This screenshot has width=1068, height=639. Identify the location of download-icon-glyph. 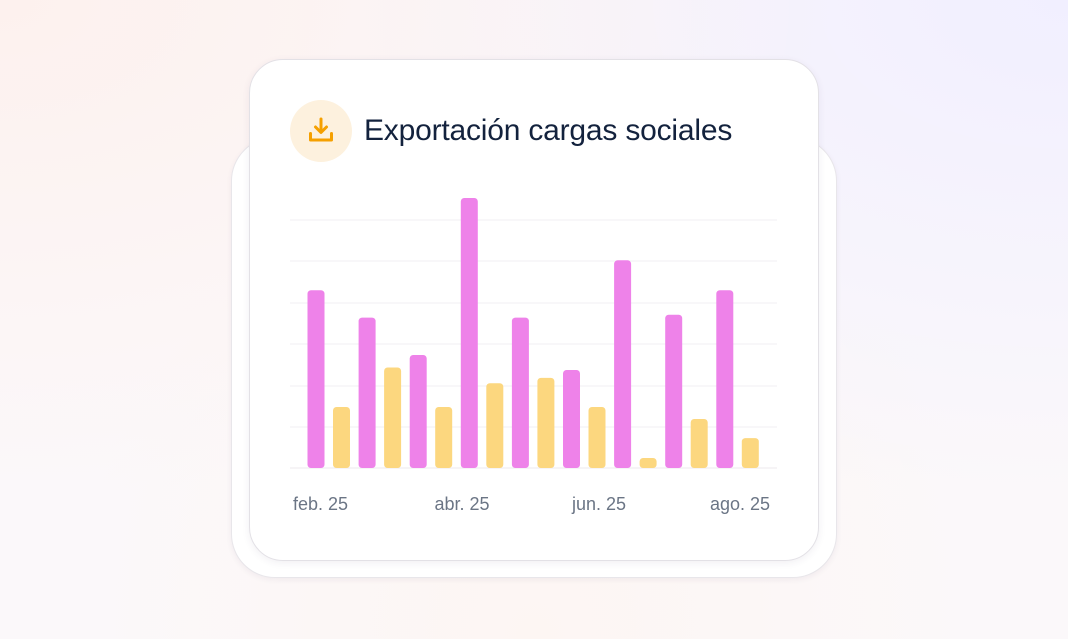
(321, 129).